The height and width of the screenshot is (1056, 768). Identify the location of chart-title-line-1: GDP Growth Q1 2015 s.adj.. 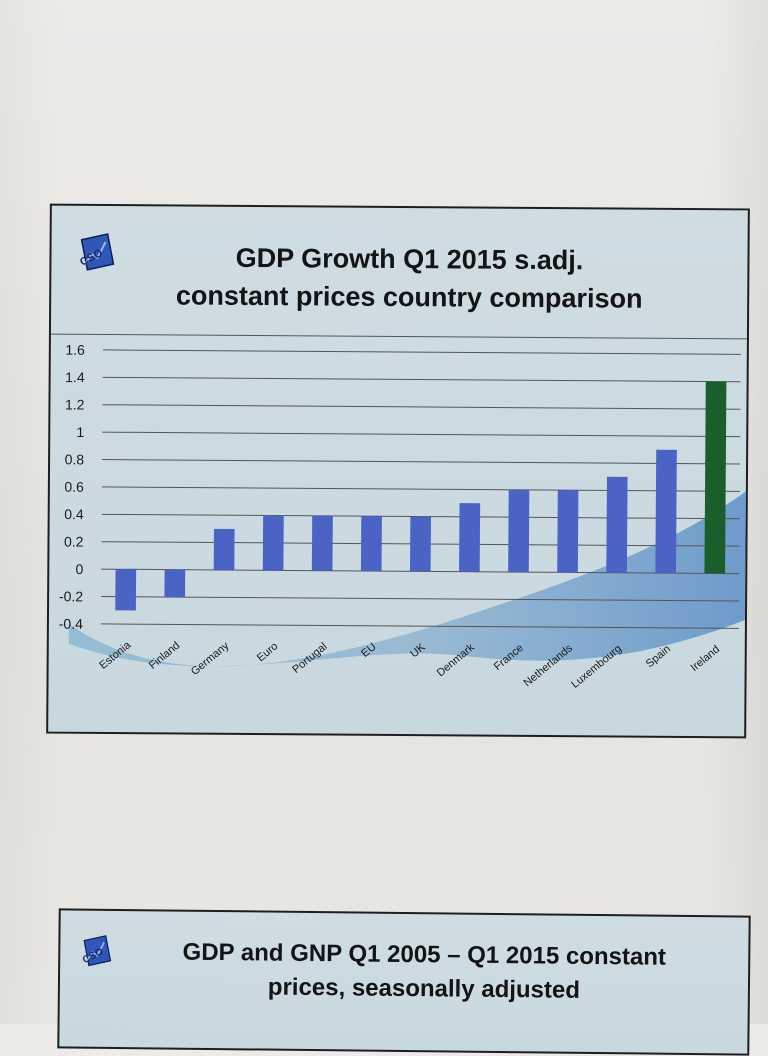
(409, 259).